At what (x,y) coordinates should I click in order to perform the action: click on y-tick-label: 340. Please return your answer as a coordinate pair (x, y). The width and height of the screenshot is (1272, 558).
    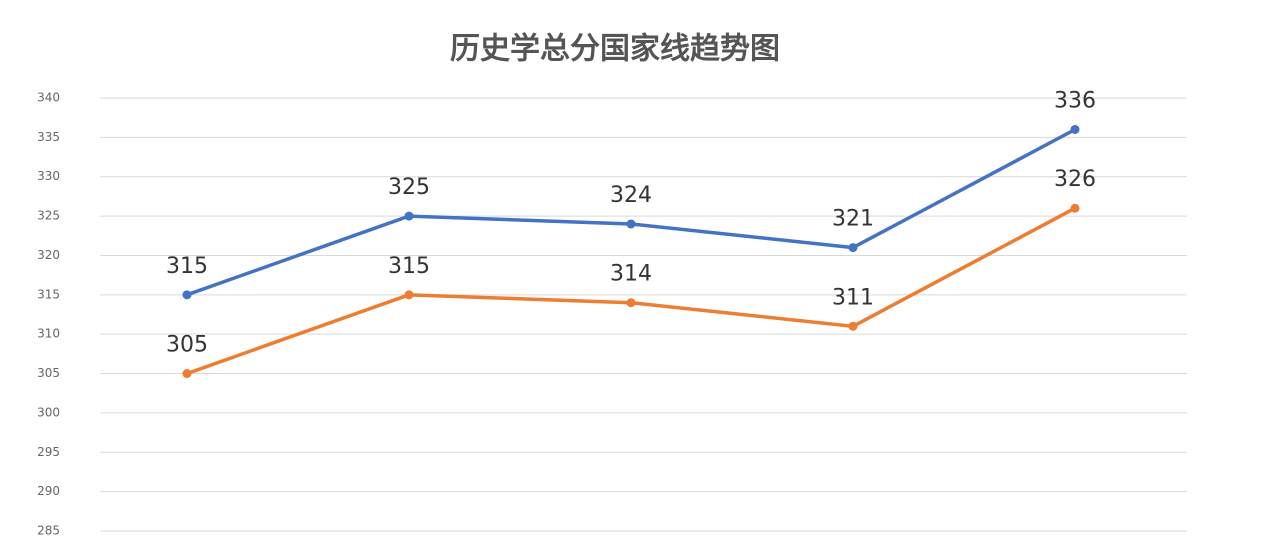
    Looking at the image, I should click on (48, 98).